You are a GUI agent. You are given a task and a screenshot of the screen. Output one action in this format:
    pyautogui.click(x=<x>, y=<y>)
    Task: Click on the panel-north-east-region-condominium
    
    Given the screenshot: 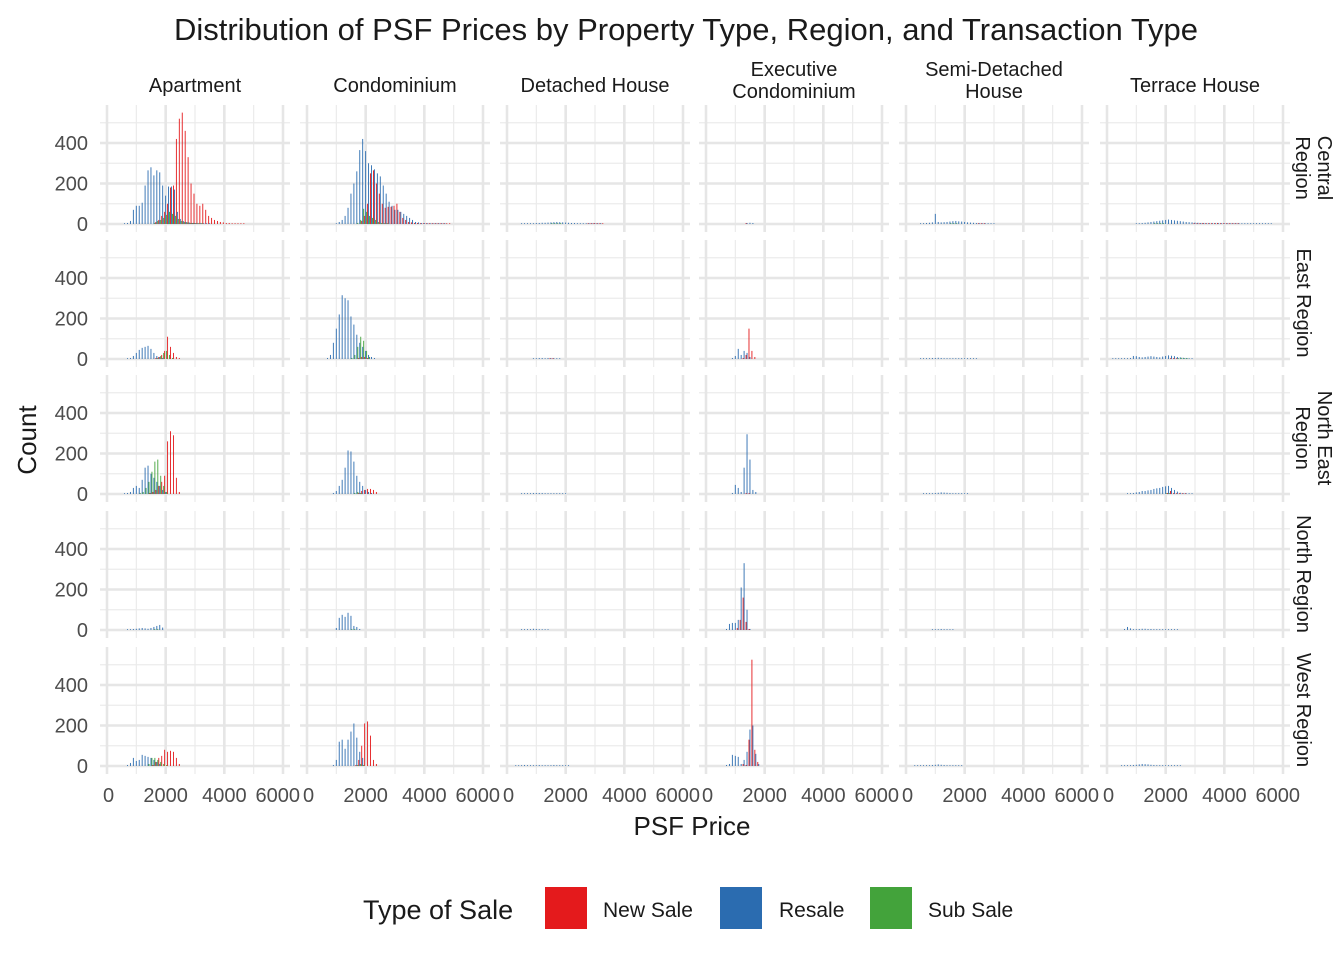 What is the action you would take?
    pyautogui.click(x=395, y=438)
    